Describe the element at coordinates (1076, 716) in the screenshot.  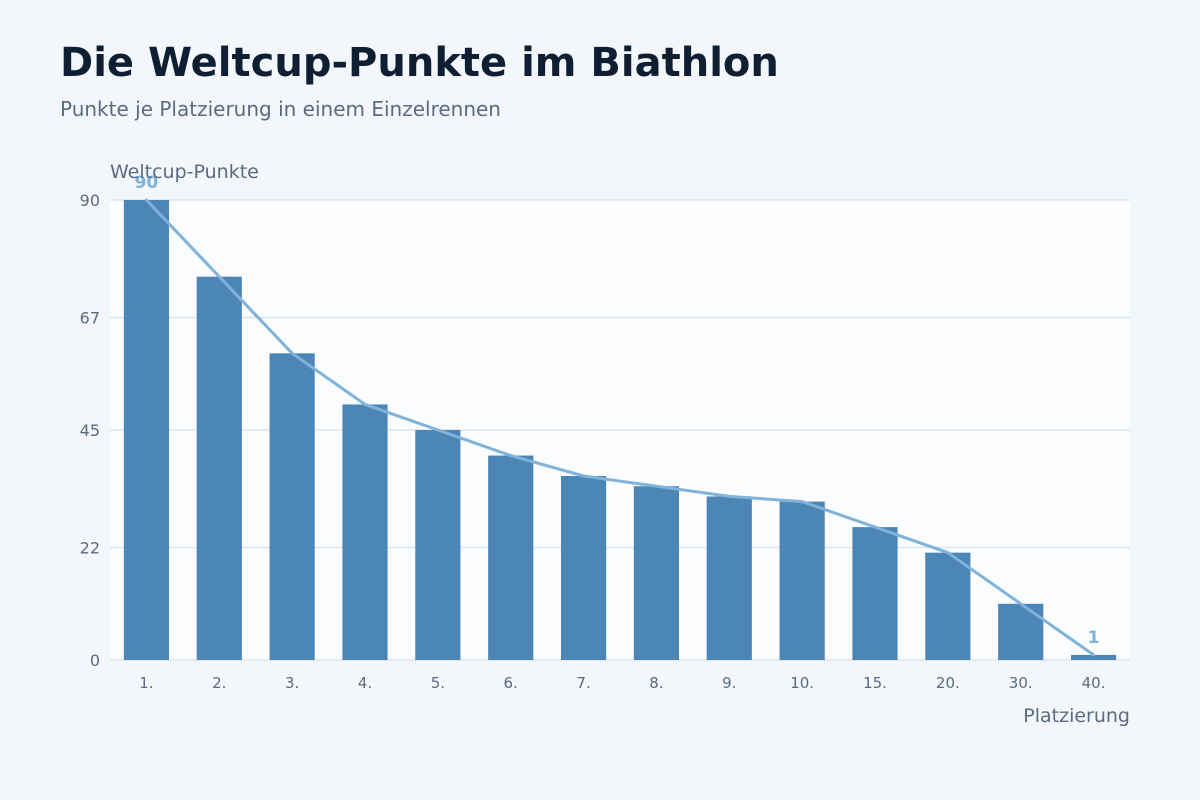
I see `x-axis-title: Platzierung` at that location.